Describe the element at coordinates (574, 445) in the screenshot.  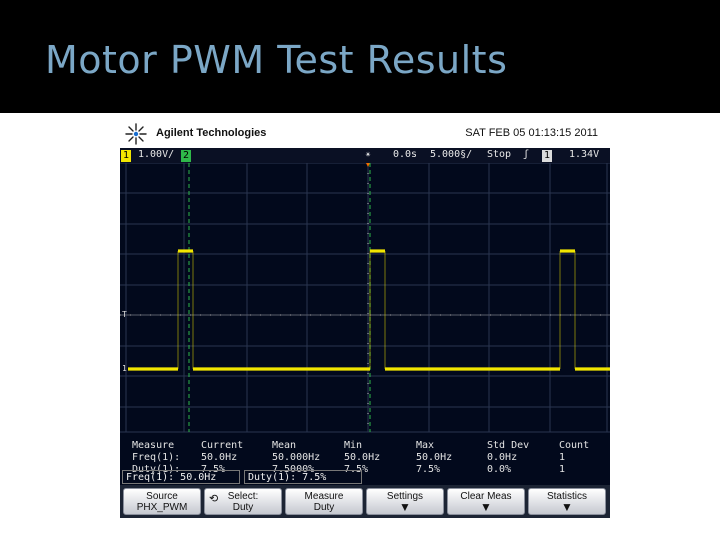
I see `meas-header-count: Count` at that location.